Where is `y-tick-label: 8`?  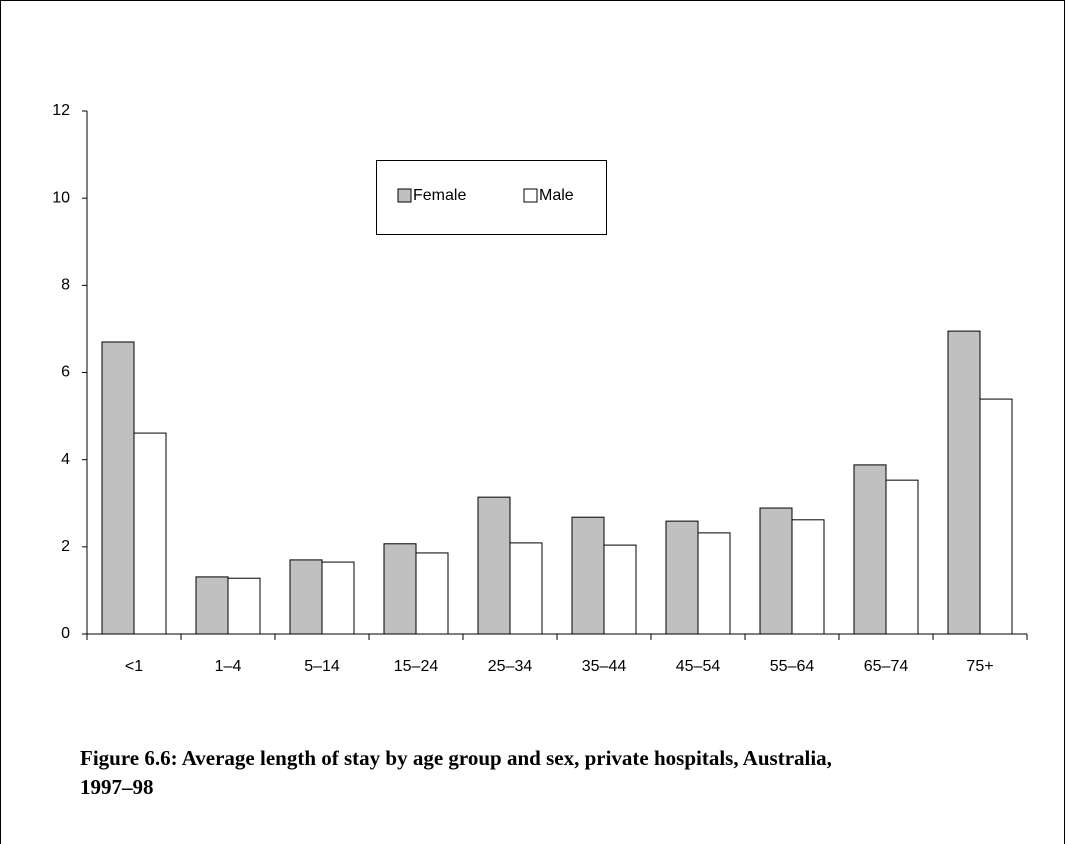
y-tick-label: 8 is located at coordinates (65, 285).